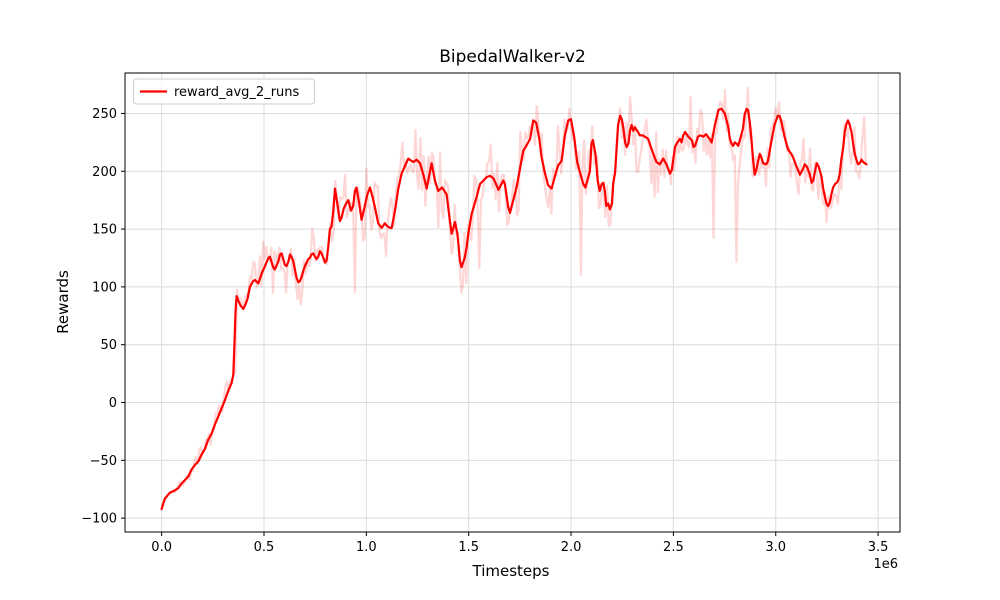 This screenshot has width=1000, height=600. Describe the element at coordinates (108, 345) in the screenshot. I see `y-tick-label: 50` at that location.